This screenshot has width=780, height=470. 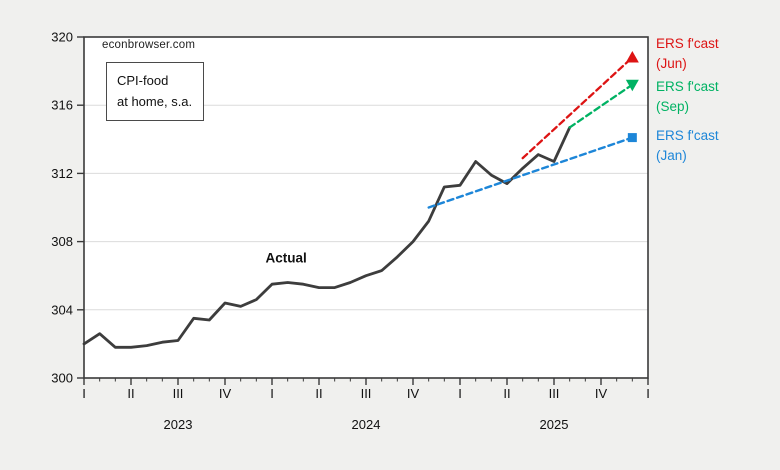 What do you see at coordinates (530, 172) in the screenshot?
I see `series-line-3-forecast` at bounding box center [530, 172].